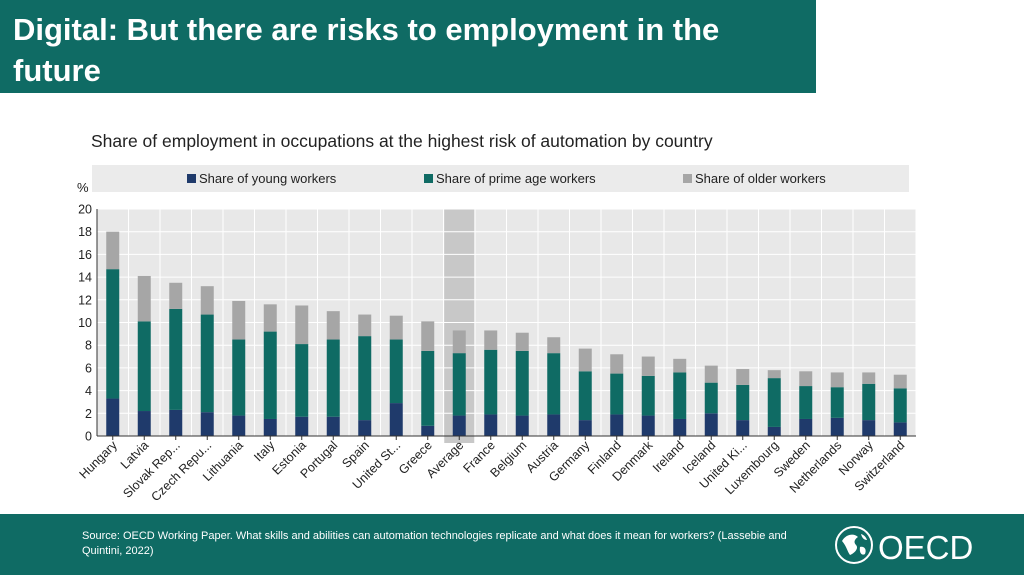 Image resolution: width=1024 pixels, height=575 pixels. What do you see at coordinates (88, 437) in the screenshot?
I see `y-tick-label: 0` at bounding box center [88, 437].